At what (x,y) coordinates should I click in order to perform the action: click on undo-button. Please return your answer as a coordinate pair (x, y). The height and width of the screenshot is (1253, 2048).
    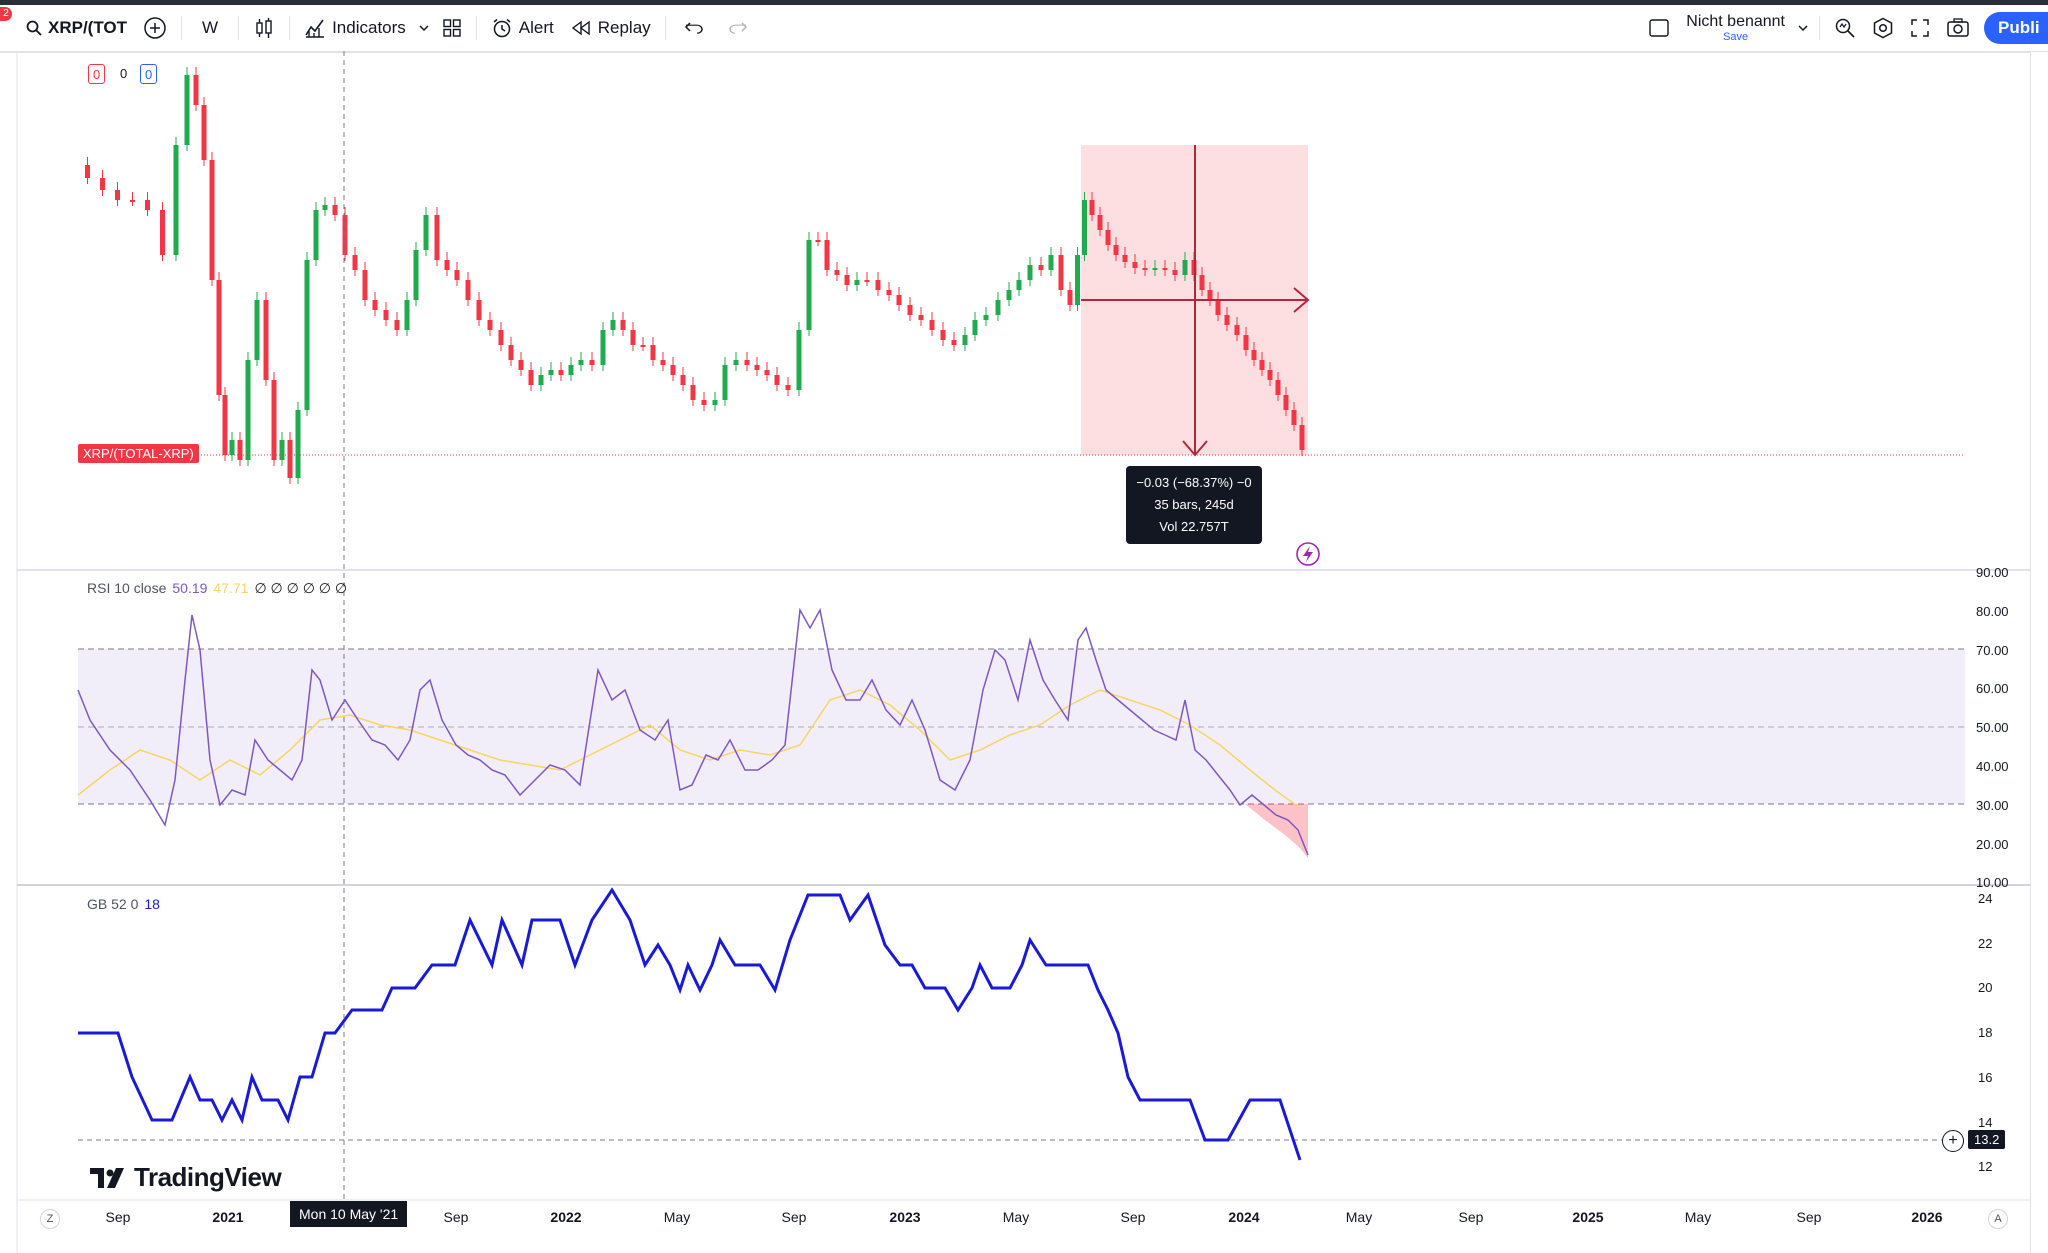
    Looking at the image, I should click on (694, 28).